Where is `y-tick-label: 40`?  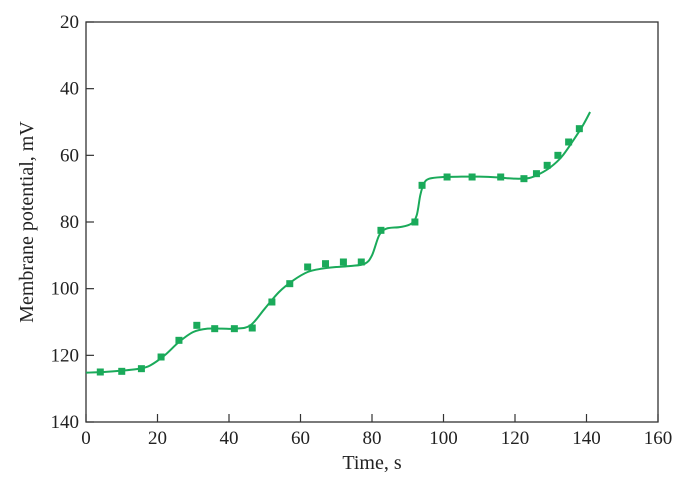
y-tick-label: 40 is located at coordinates (69, 89).